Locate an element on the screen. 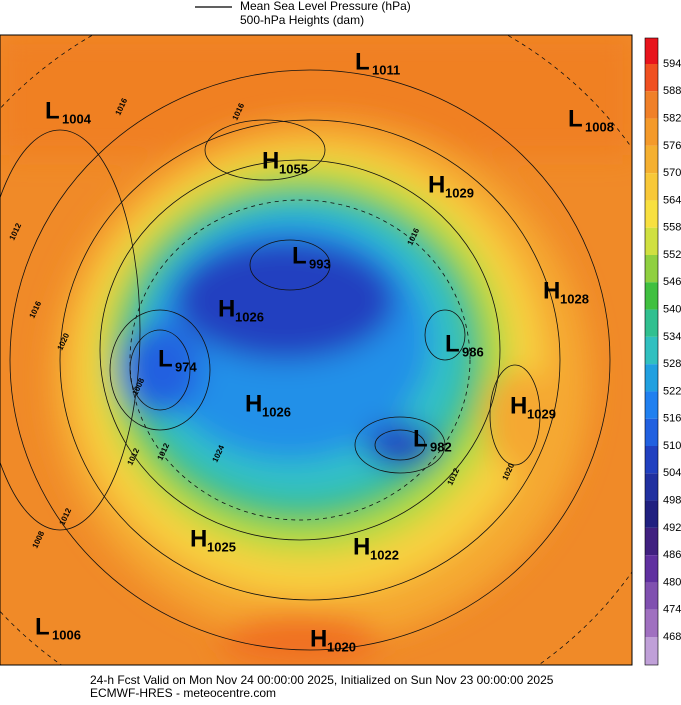  pressure-system: H 1028 is located at coordinates (566, 291).